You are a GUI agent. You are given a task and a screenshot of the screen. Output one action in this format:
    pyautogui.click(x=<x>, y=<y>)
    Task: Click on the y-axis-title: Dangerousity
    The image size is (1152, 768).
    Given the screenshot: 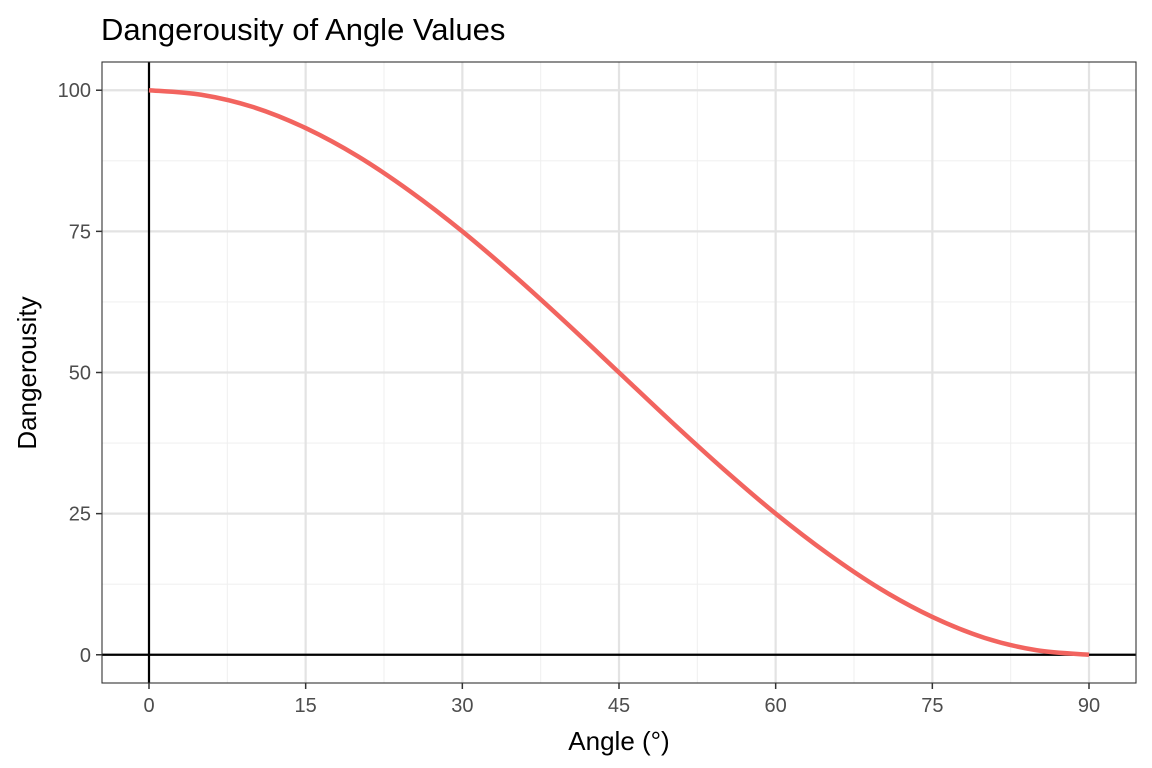 What is the action you would take?
    pyautogui.click(x=27, y=372)
    